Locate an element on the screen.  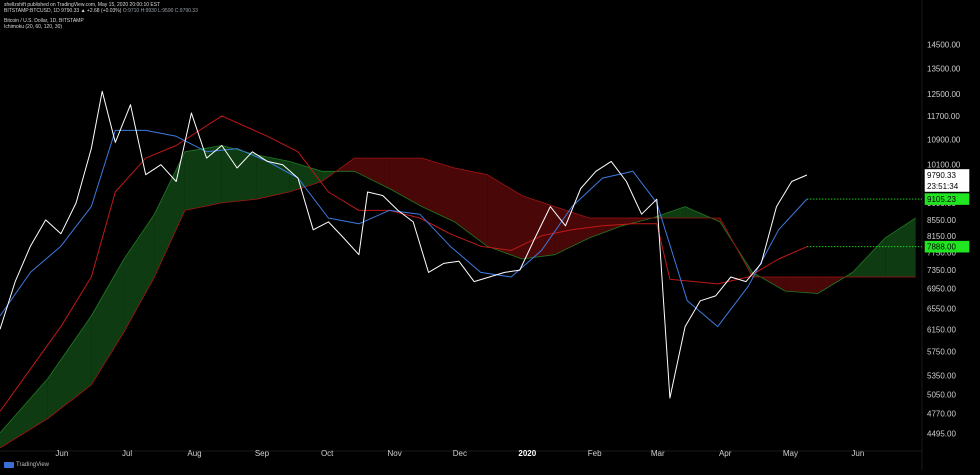
indicator-label: Ichimoku (20, 60, 120, 30) is located at coordinates (33, 27).